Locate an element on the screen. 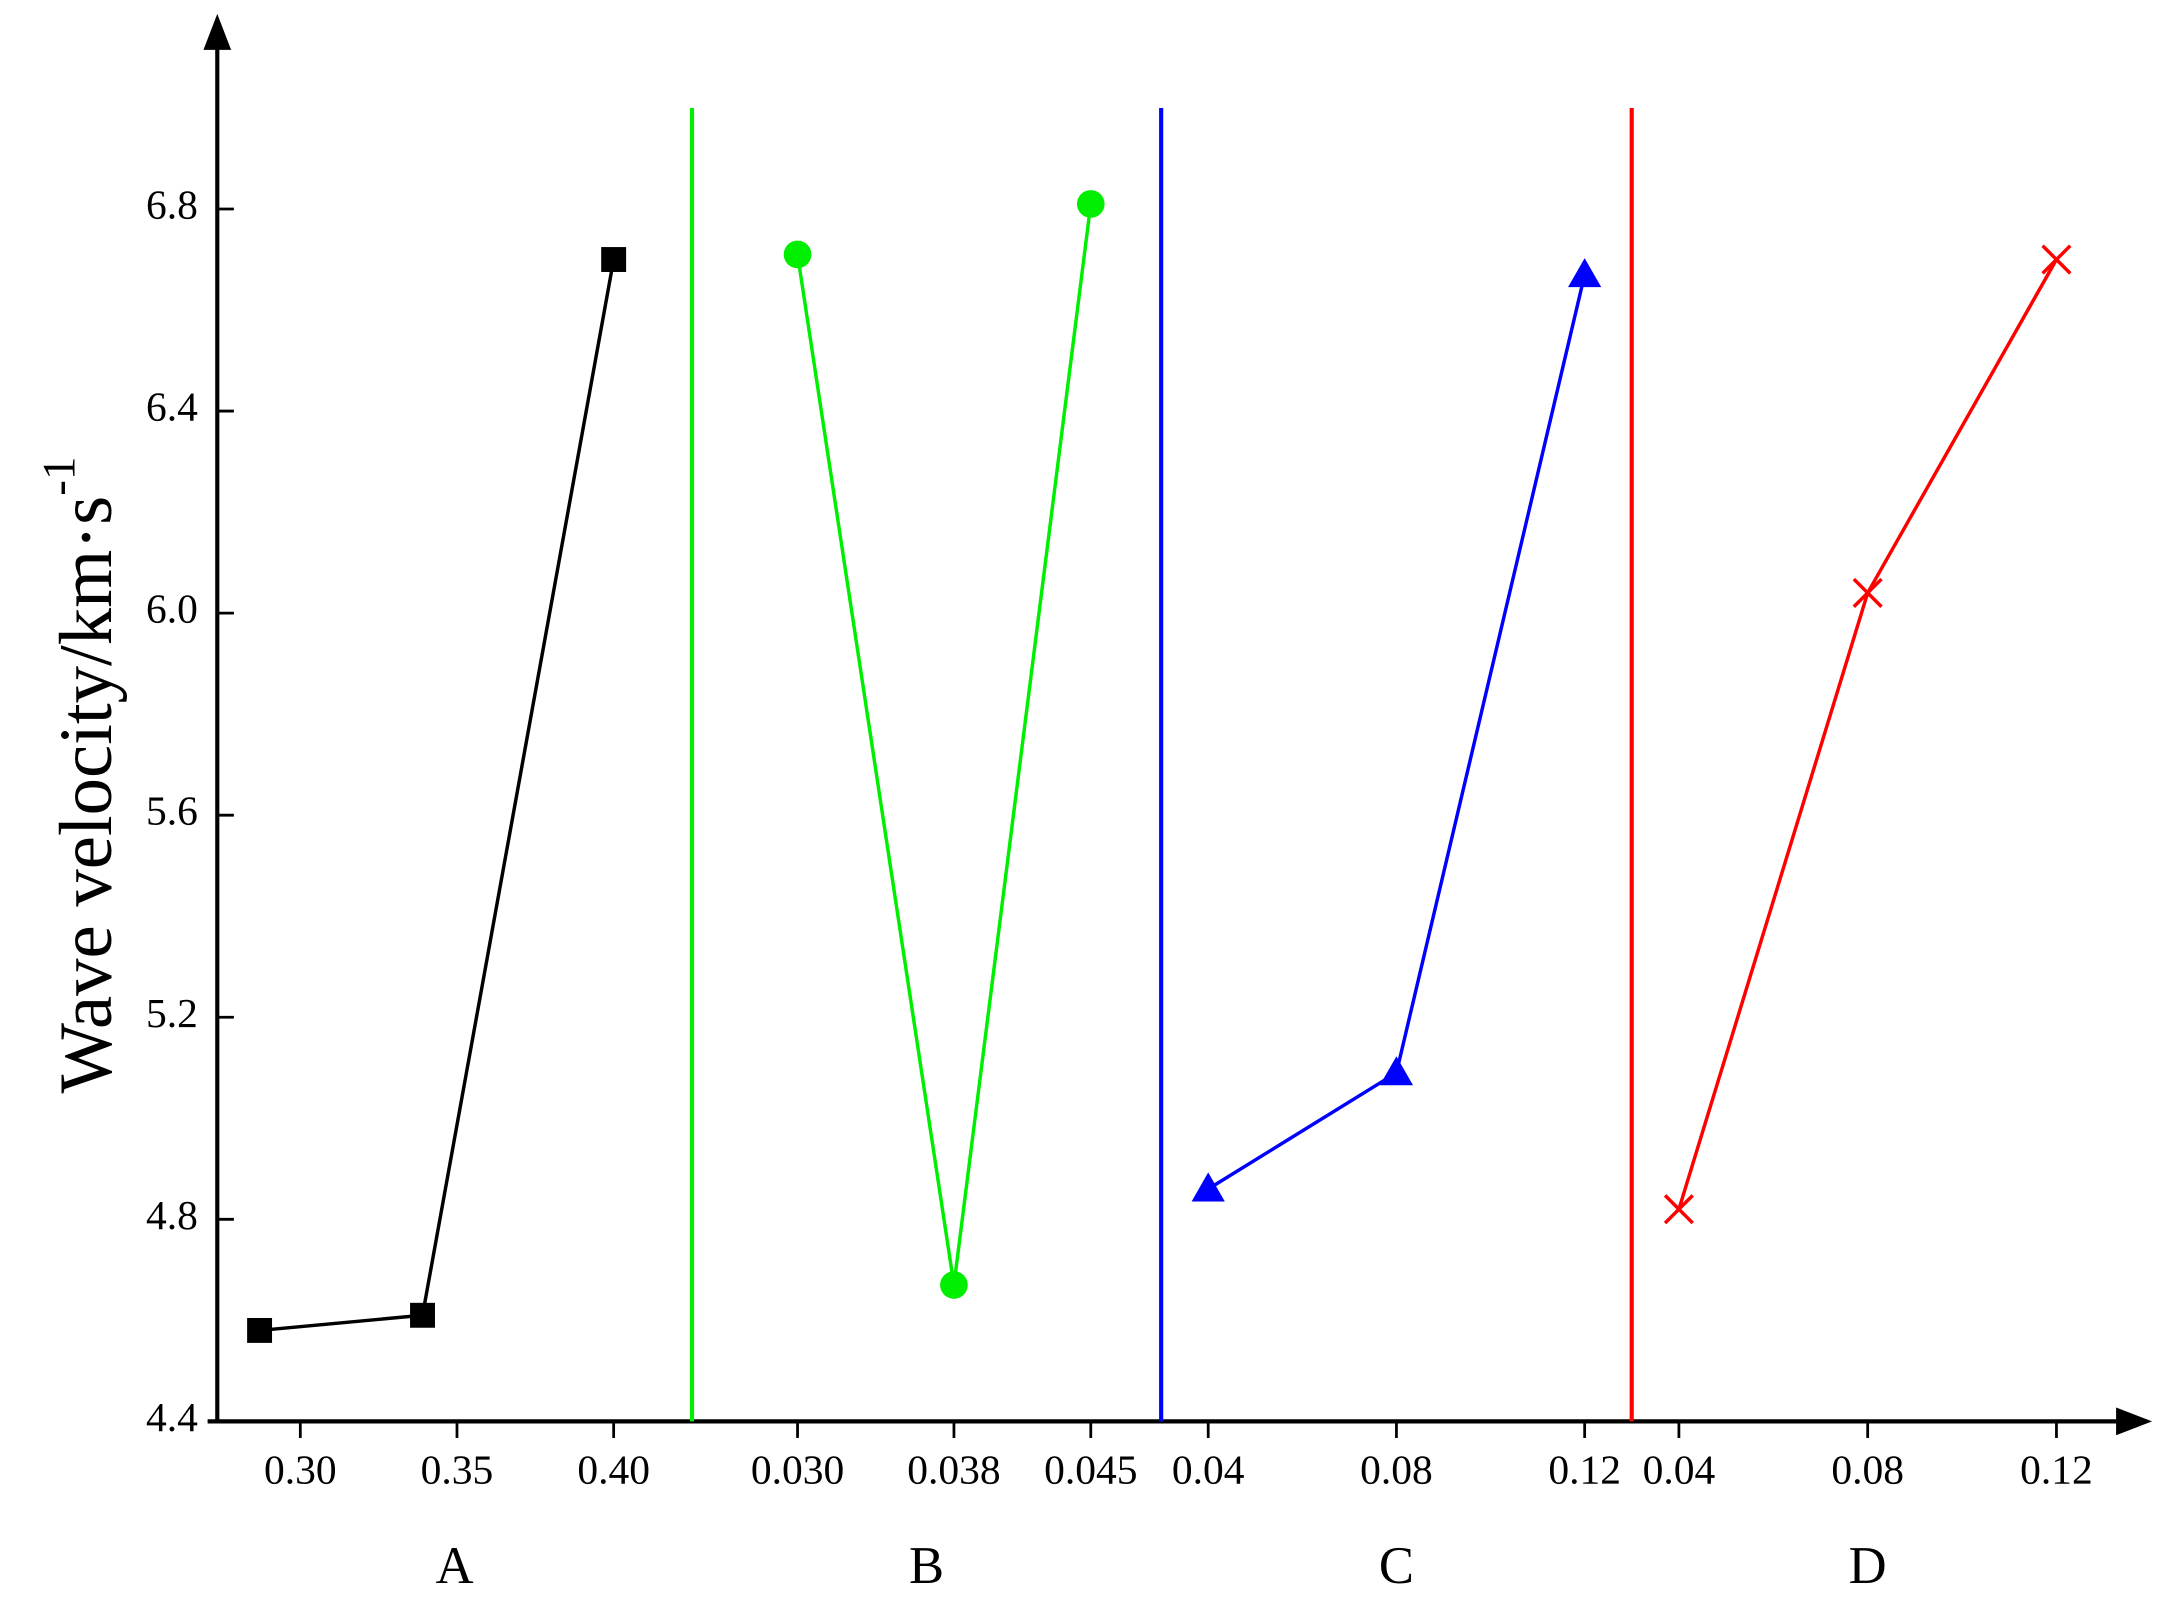  y-tick-label: 6.4 is located at coordinates (172, 407).